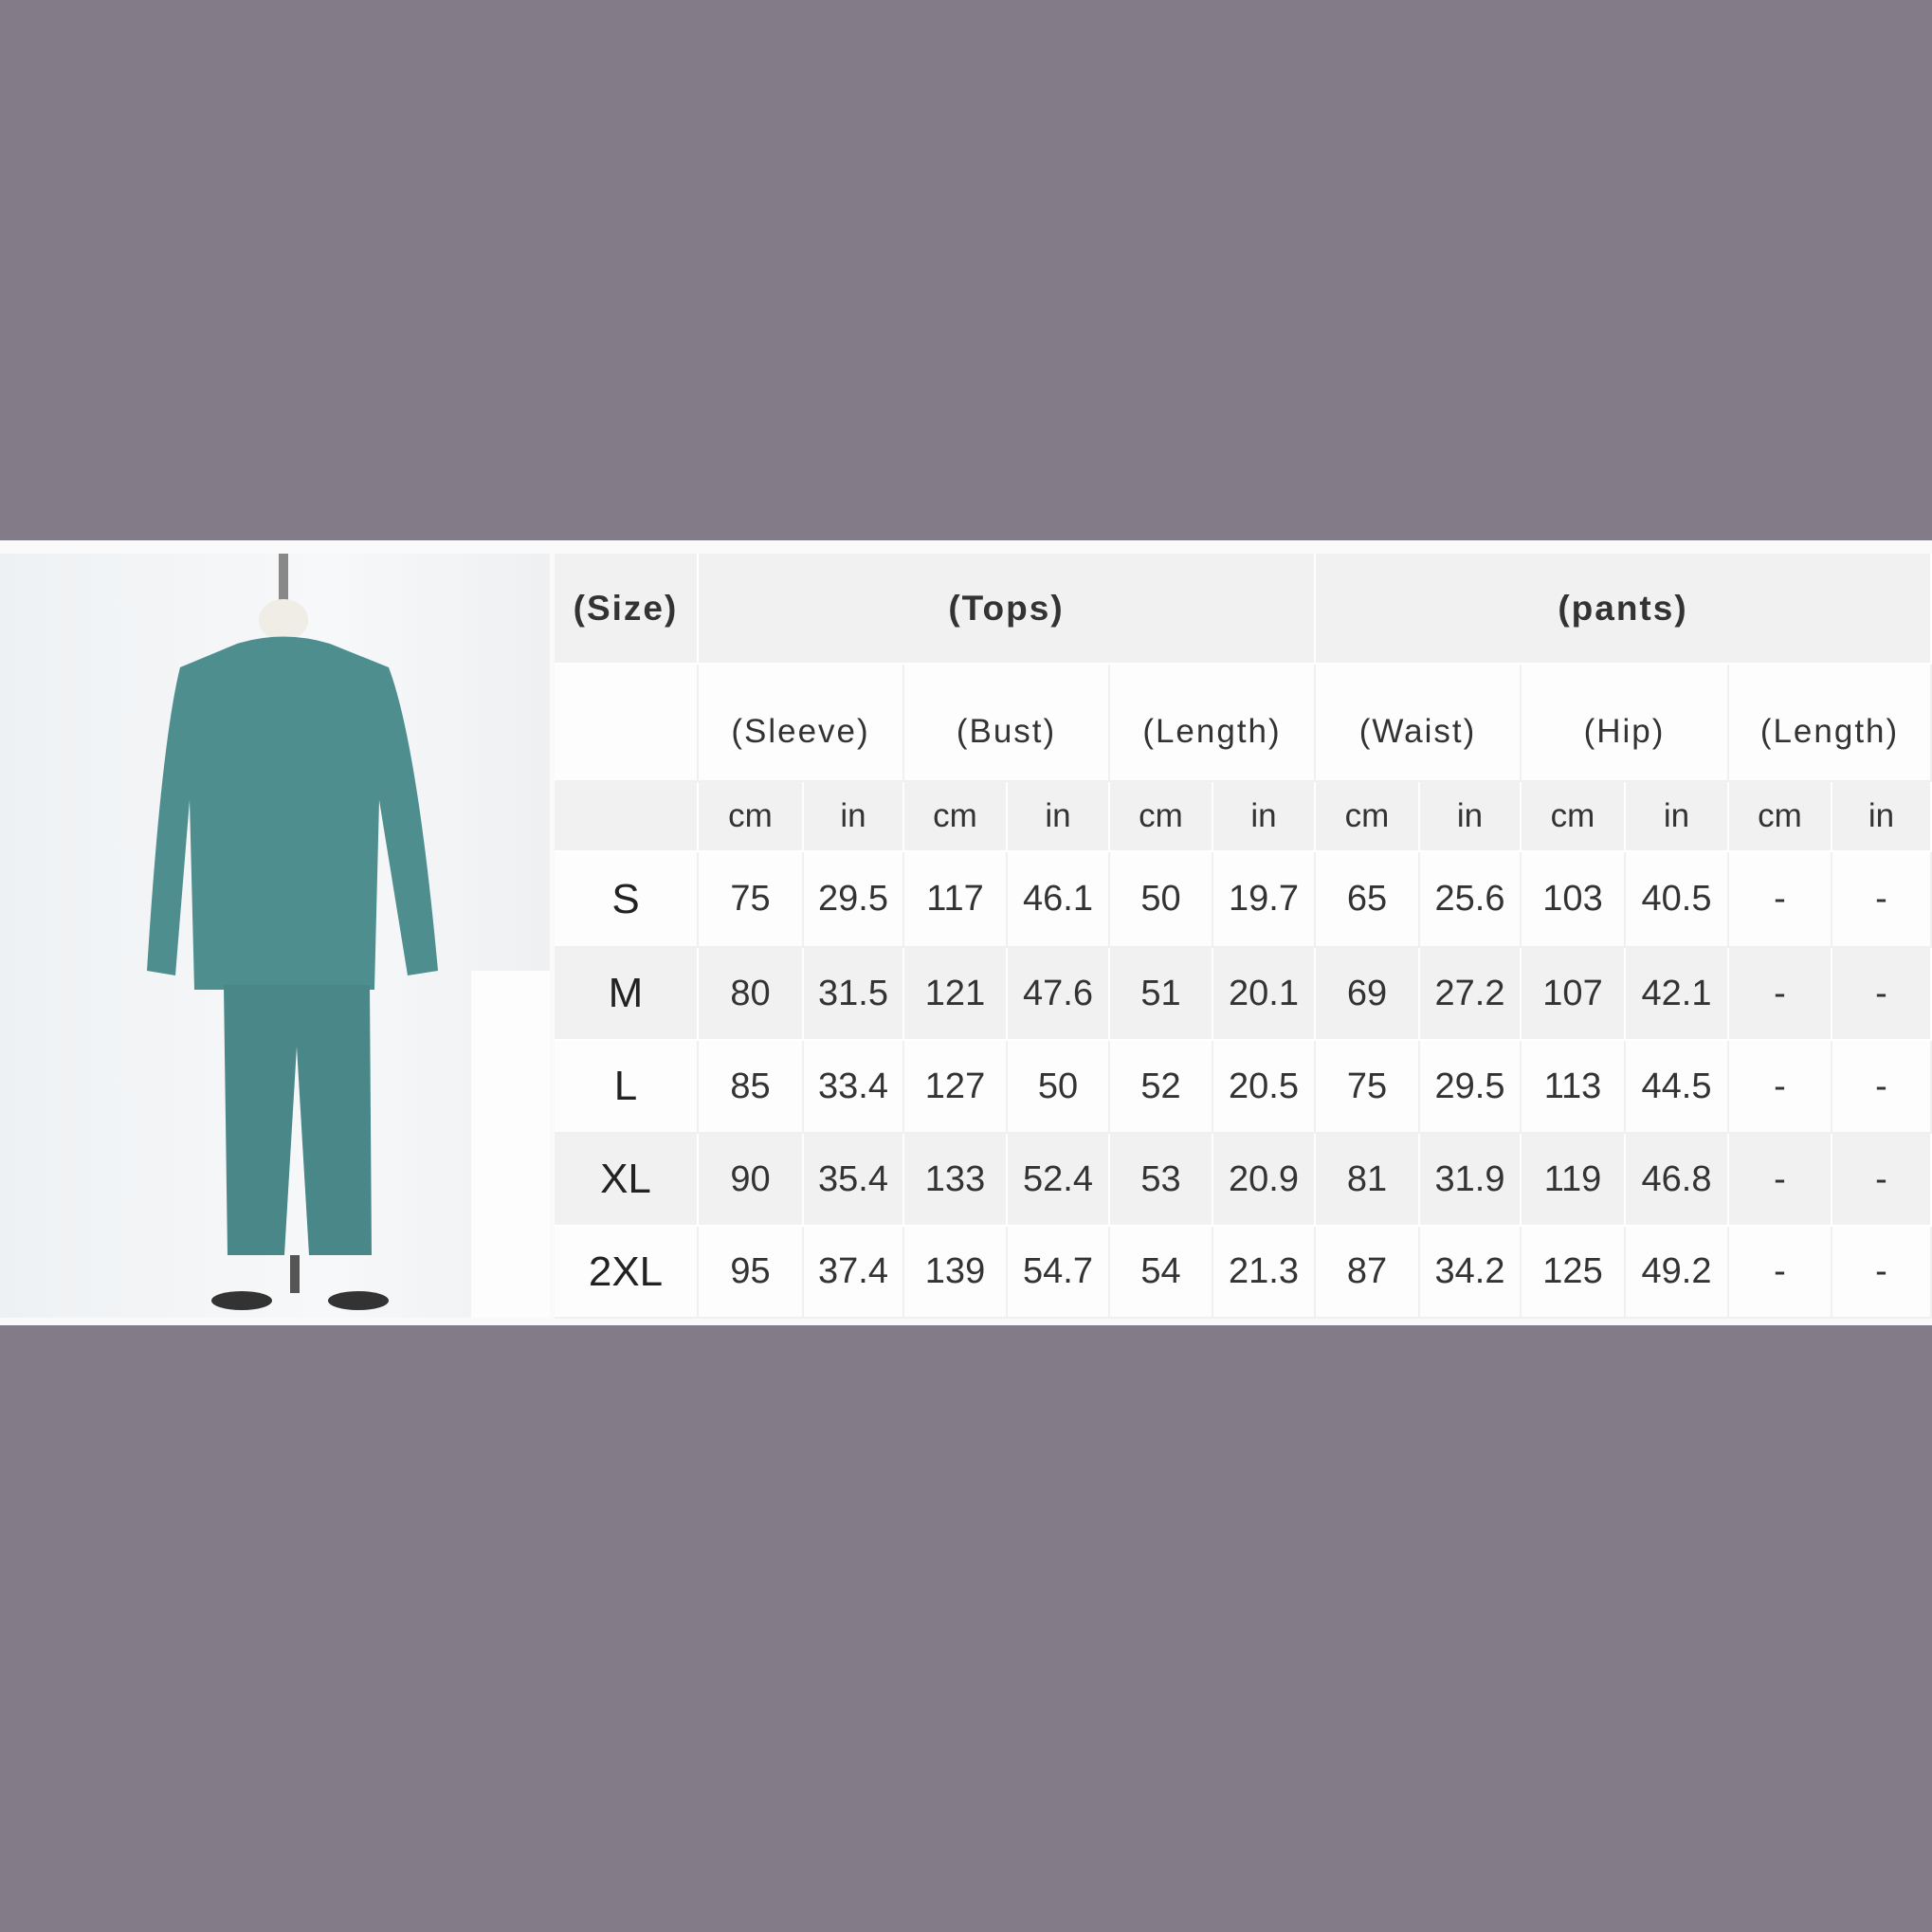  Describe the element at coordinates (751, 1181) in the screenshot. I see `table-cell: 90` at that location.